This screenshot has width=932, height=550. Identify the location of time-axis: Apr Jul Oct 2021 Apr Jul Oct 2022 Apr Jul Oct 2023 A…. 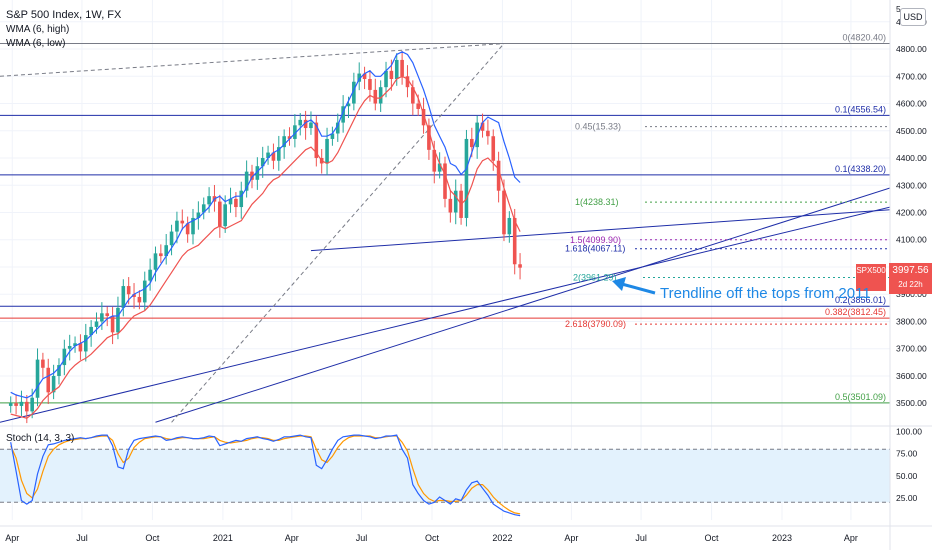
(466, 534).